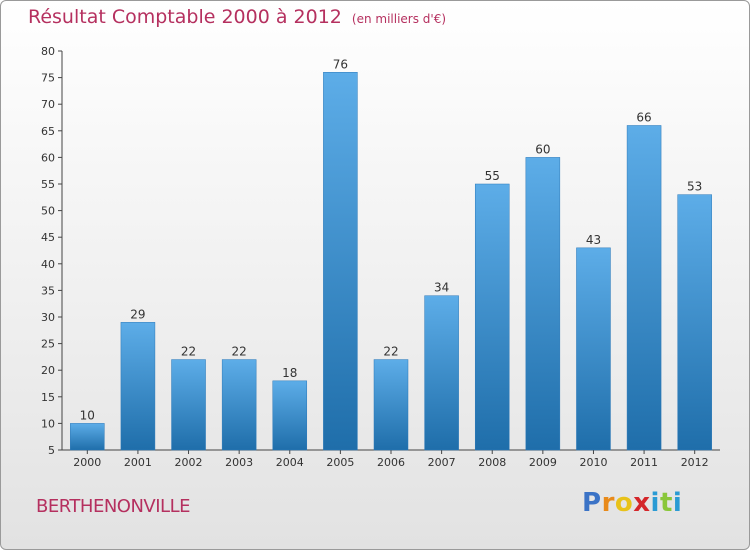  Describe the element at coordinates (592, 503) in the screenshot. I see `logo-letter: P` at that location.